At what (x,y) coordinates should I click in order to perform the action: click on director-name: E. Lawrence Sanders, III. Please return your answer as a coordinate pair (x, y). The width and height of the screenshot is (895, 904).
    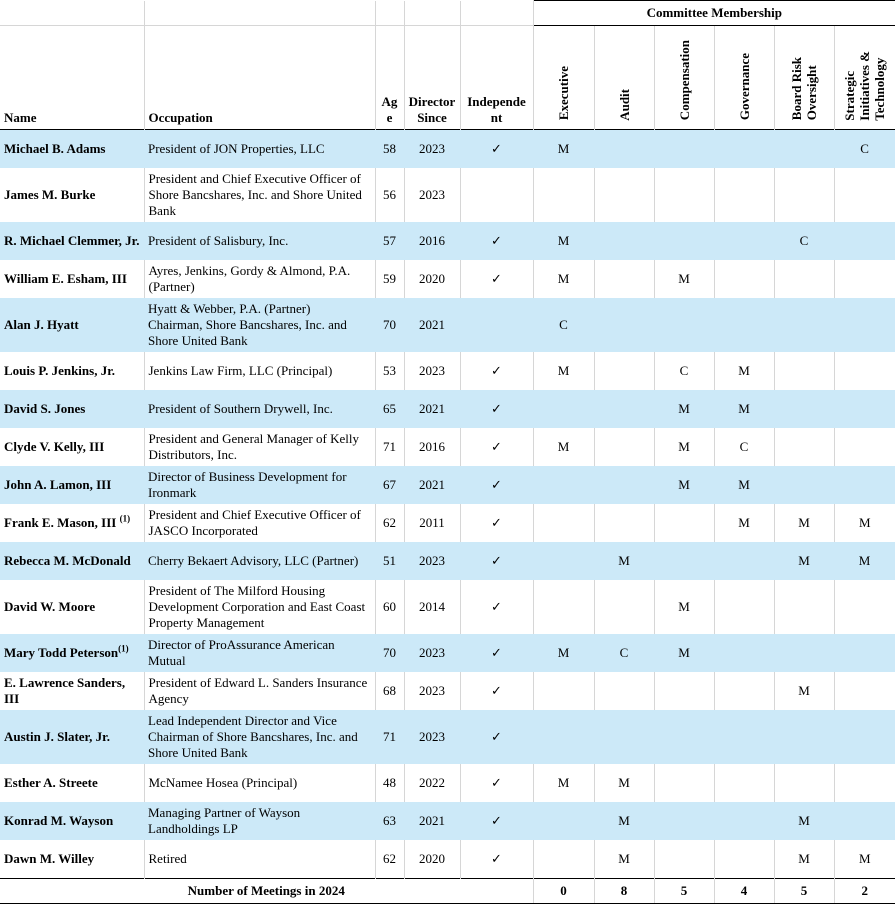
    Looking at the image, I should click on (65, 690).